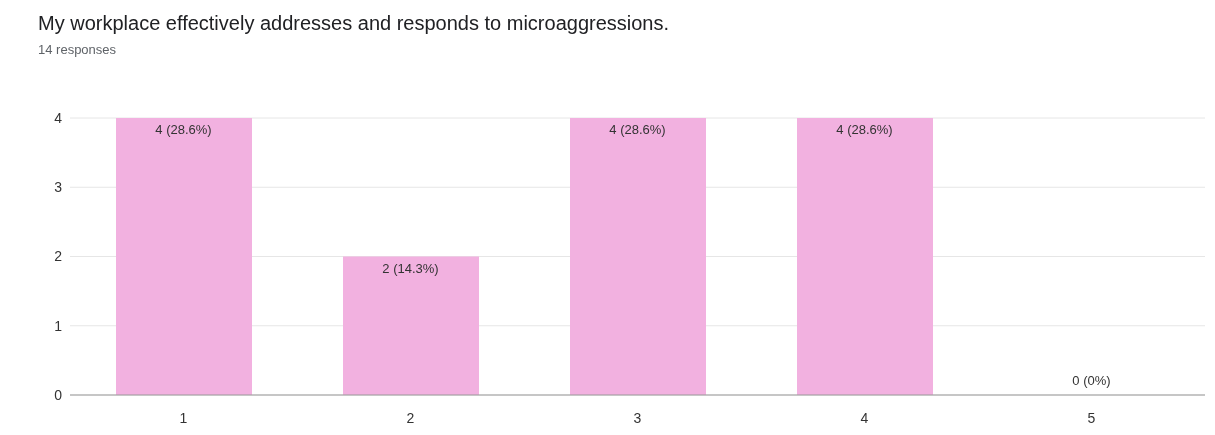  Describe the element at coordinates (410, 417) in the screenshot. I see `x-tick-label: 2` at that location.